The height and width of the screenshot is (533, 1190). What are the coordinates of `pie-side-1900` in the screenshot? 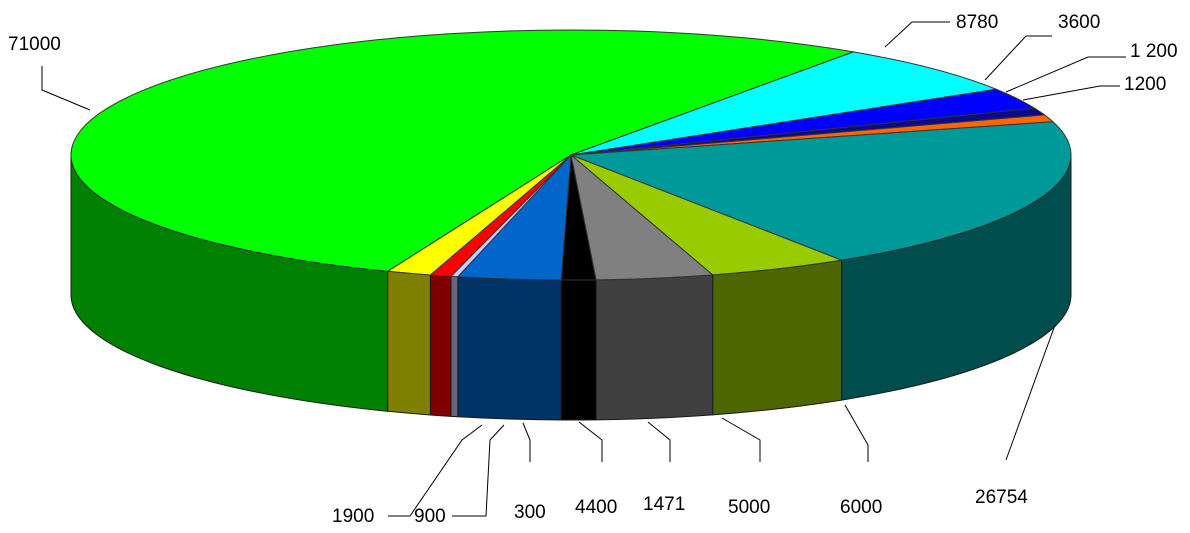 It's located at (409, 343).